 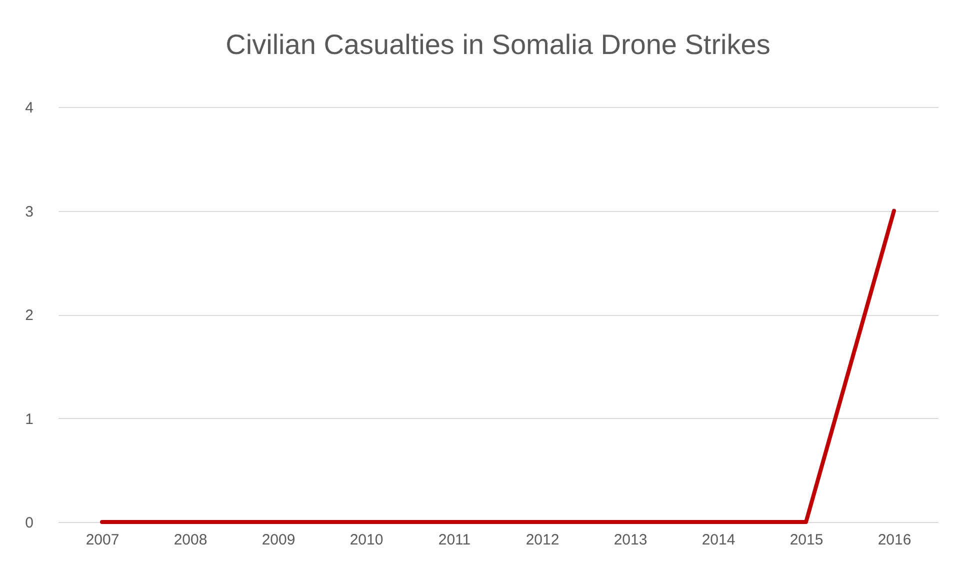 What do you see at coordinates (719, 540) in the screenshot?
I see `x-tick-label: 2014` at bounding box center [719, 540].